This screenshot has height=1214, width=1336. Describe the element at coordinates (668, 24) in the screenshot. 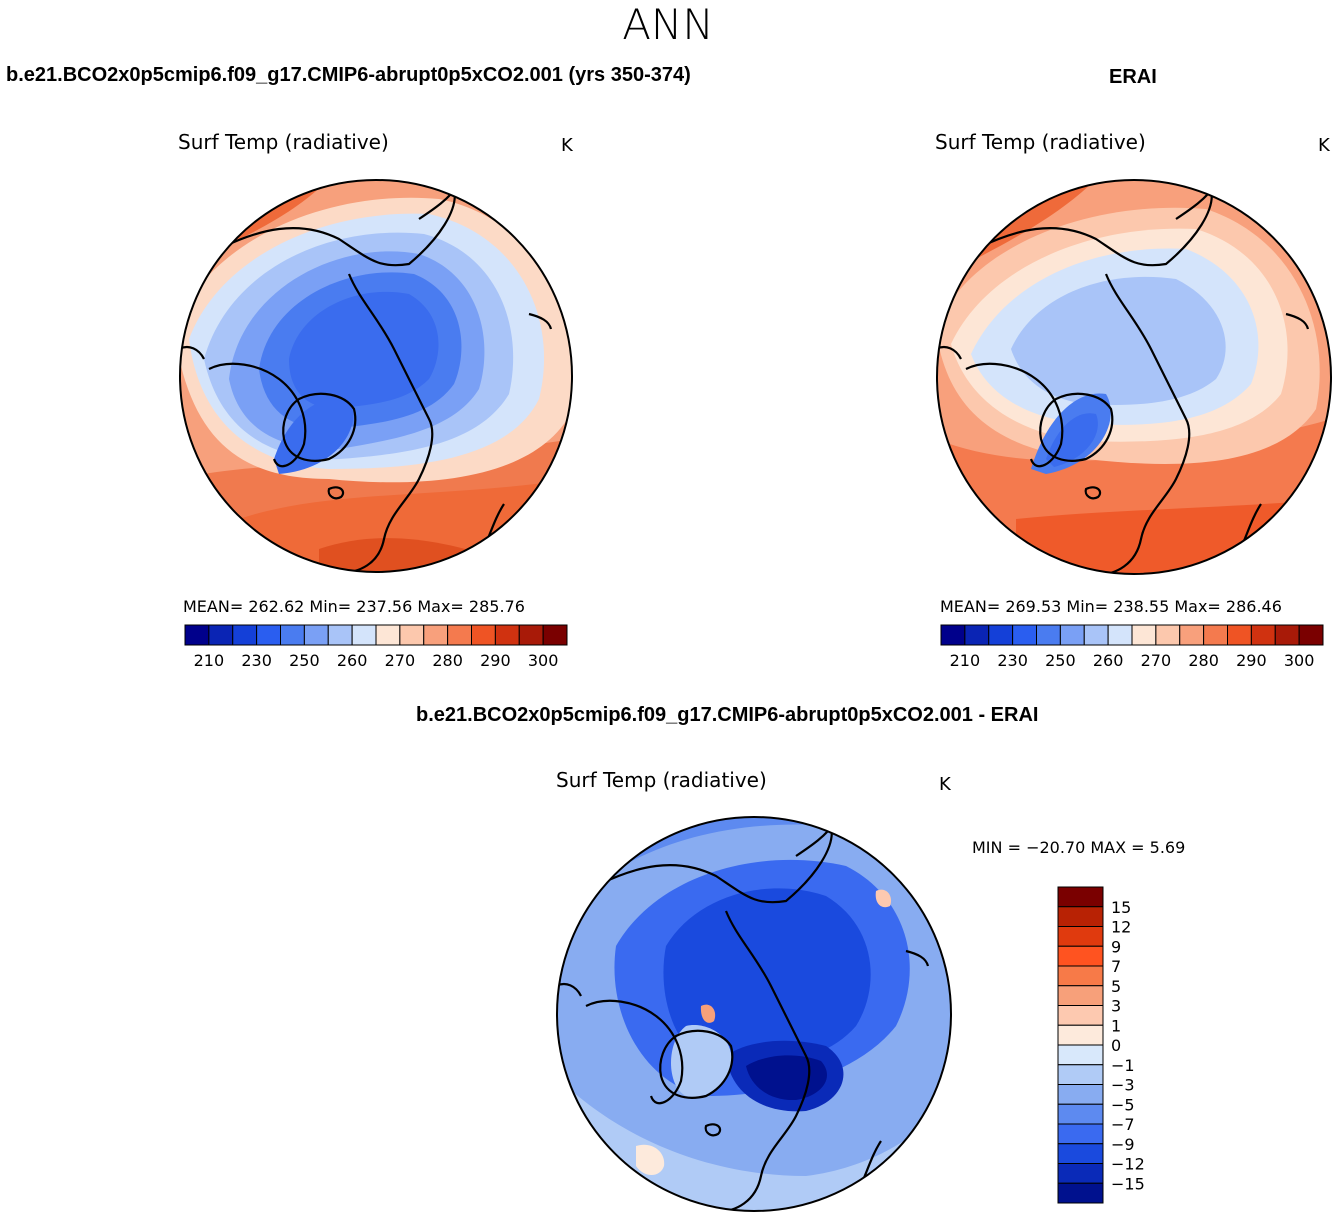

I see `season-title: ANN` at that location.